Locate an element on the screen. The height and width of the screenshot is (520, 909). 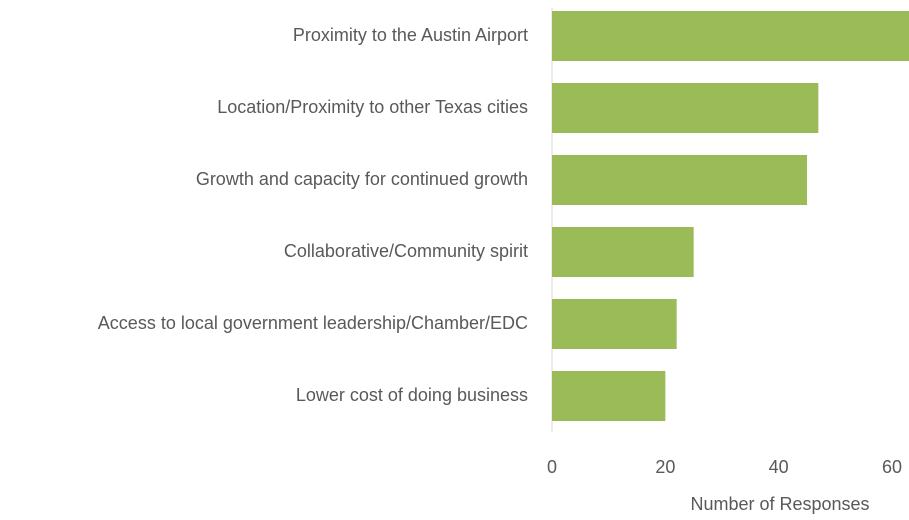
x-tick-label: 60 is located at coordinates (892, 467).